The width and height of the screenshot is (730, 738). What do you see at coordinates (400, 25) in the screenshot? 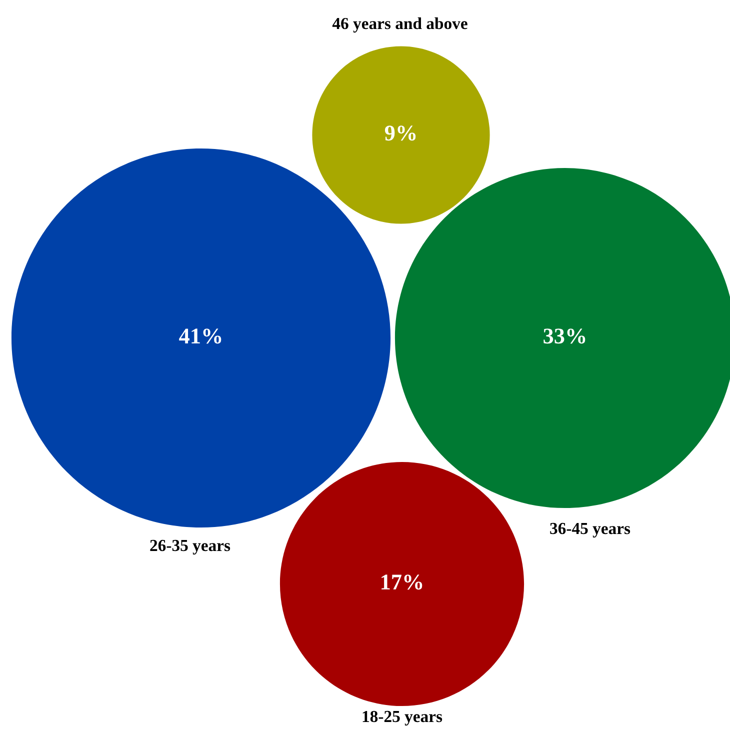
I see `category-label: 46 years and above` at bounding box center [400, 25].